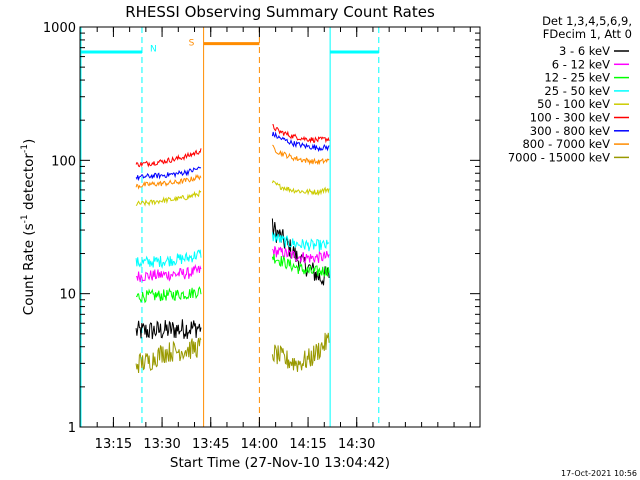 The height and width of the screenshot is (480, 640). I want to click on y-tick-label: 100, so click(63, 161).